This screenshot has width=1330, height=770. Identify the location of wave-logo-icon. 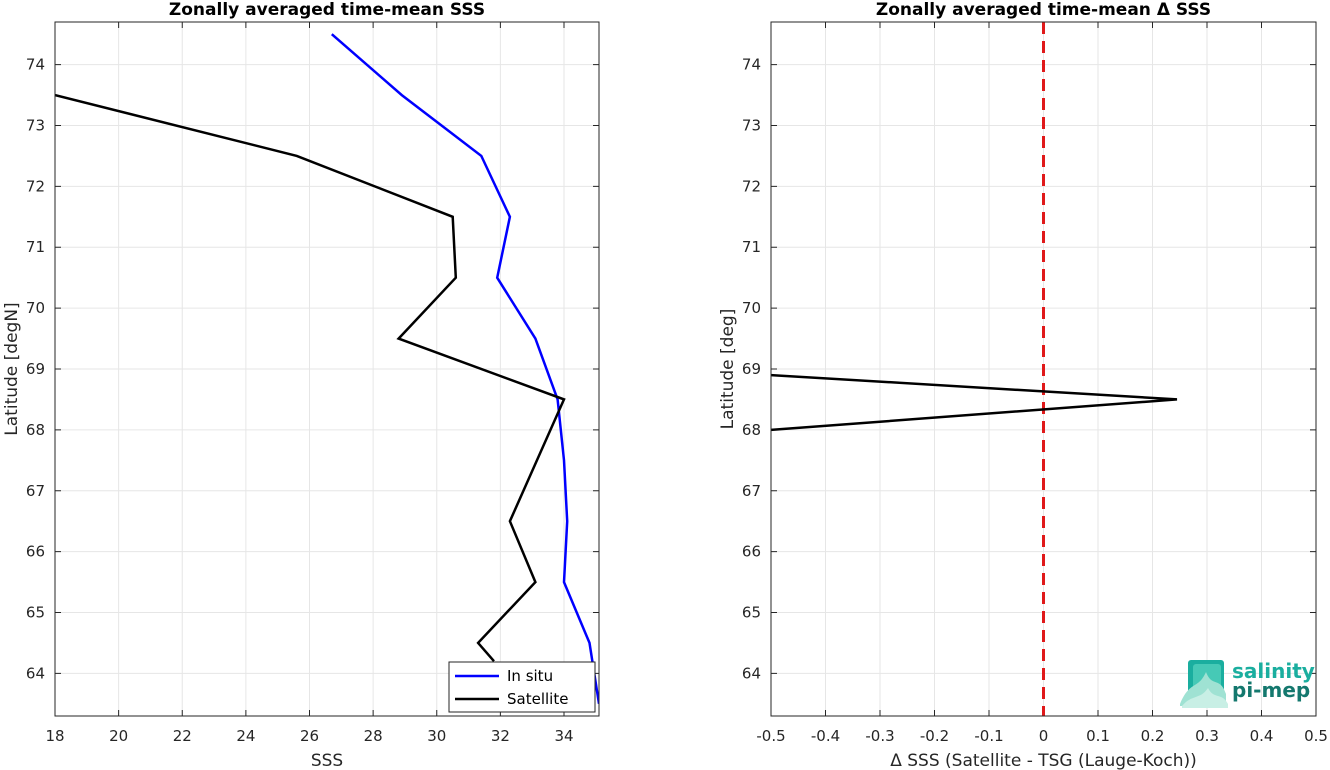
(1204, 684).